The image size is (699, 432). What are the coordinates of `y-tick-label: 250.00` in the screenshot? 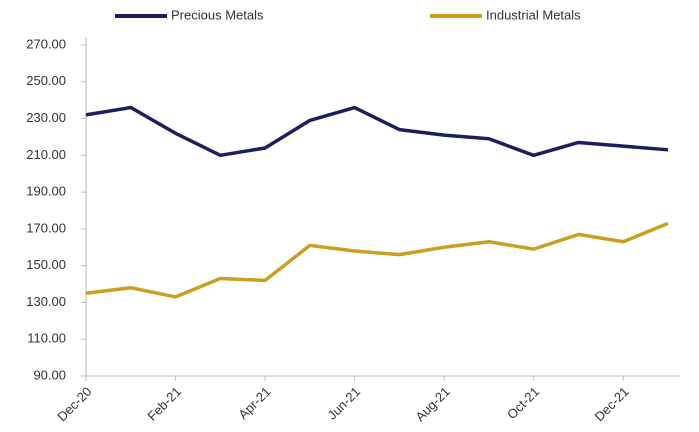 It's located at (46, 80).